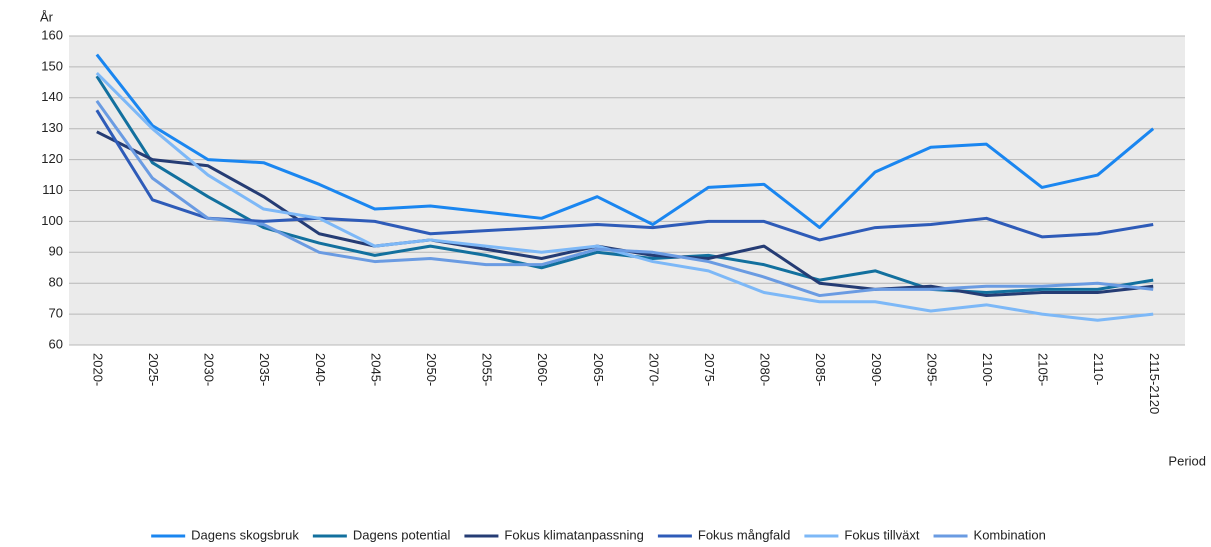  What do you see at coordinates (820, 369) in the screenshot?
I see `x-tick-label: 2085-` at bounding box center [820, 369].